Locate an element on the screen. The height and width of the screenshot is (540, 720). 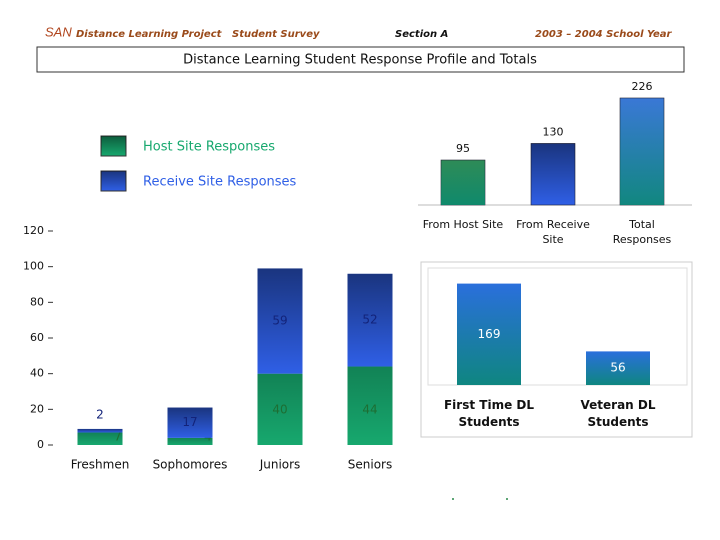
x-tick-label: Freshmen is located at coordinates (100, 465).